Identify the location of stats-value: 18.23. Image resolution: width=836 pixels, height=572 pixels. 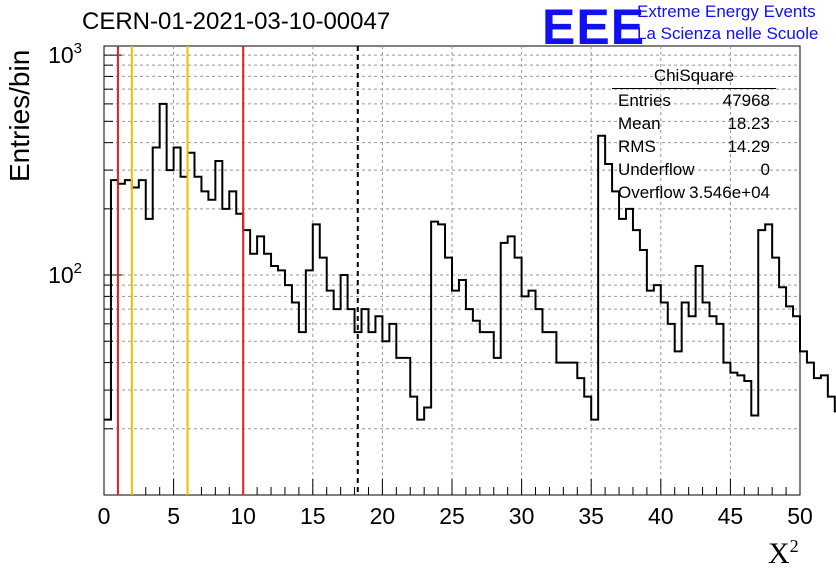
(748, 123).